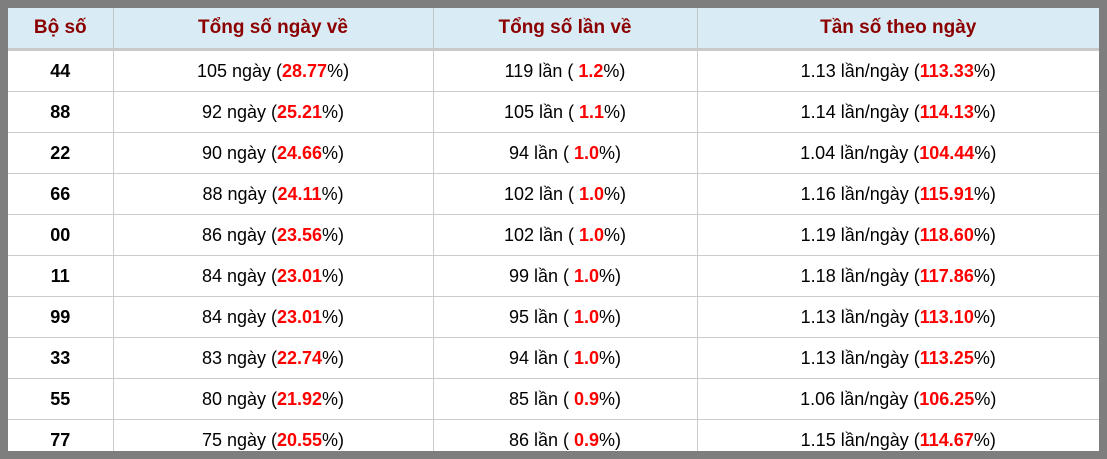 This screenshot has width=1107, height=459. What do you see at coordinates (300, 439) in the screenshot?
I see `days-percent: 20.55` at bounding box center [300, 439].